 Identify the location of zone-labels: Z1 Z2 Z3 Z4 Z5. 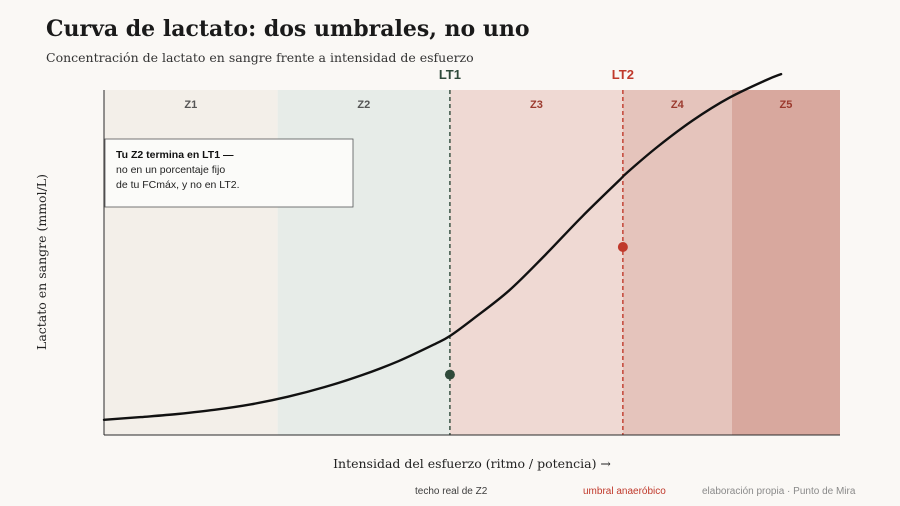
(488, 105).